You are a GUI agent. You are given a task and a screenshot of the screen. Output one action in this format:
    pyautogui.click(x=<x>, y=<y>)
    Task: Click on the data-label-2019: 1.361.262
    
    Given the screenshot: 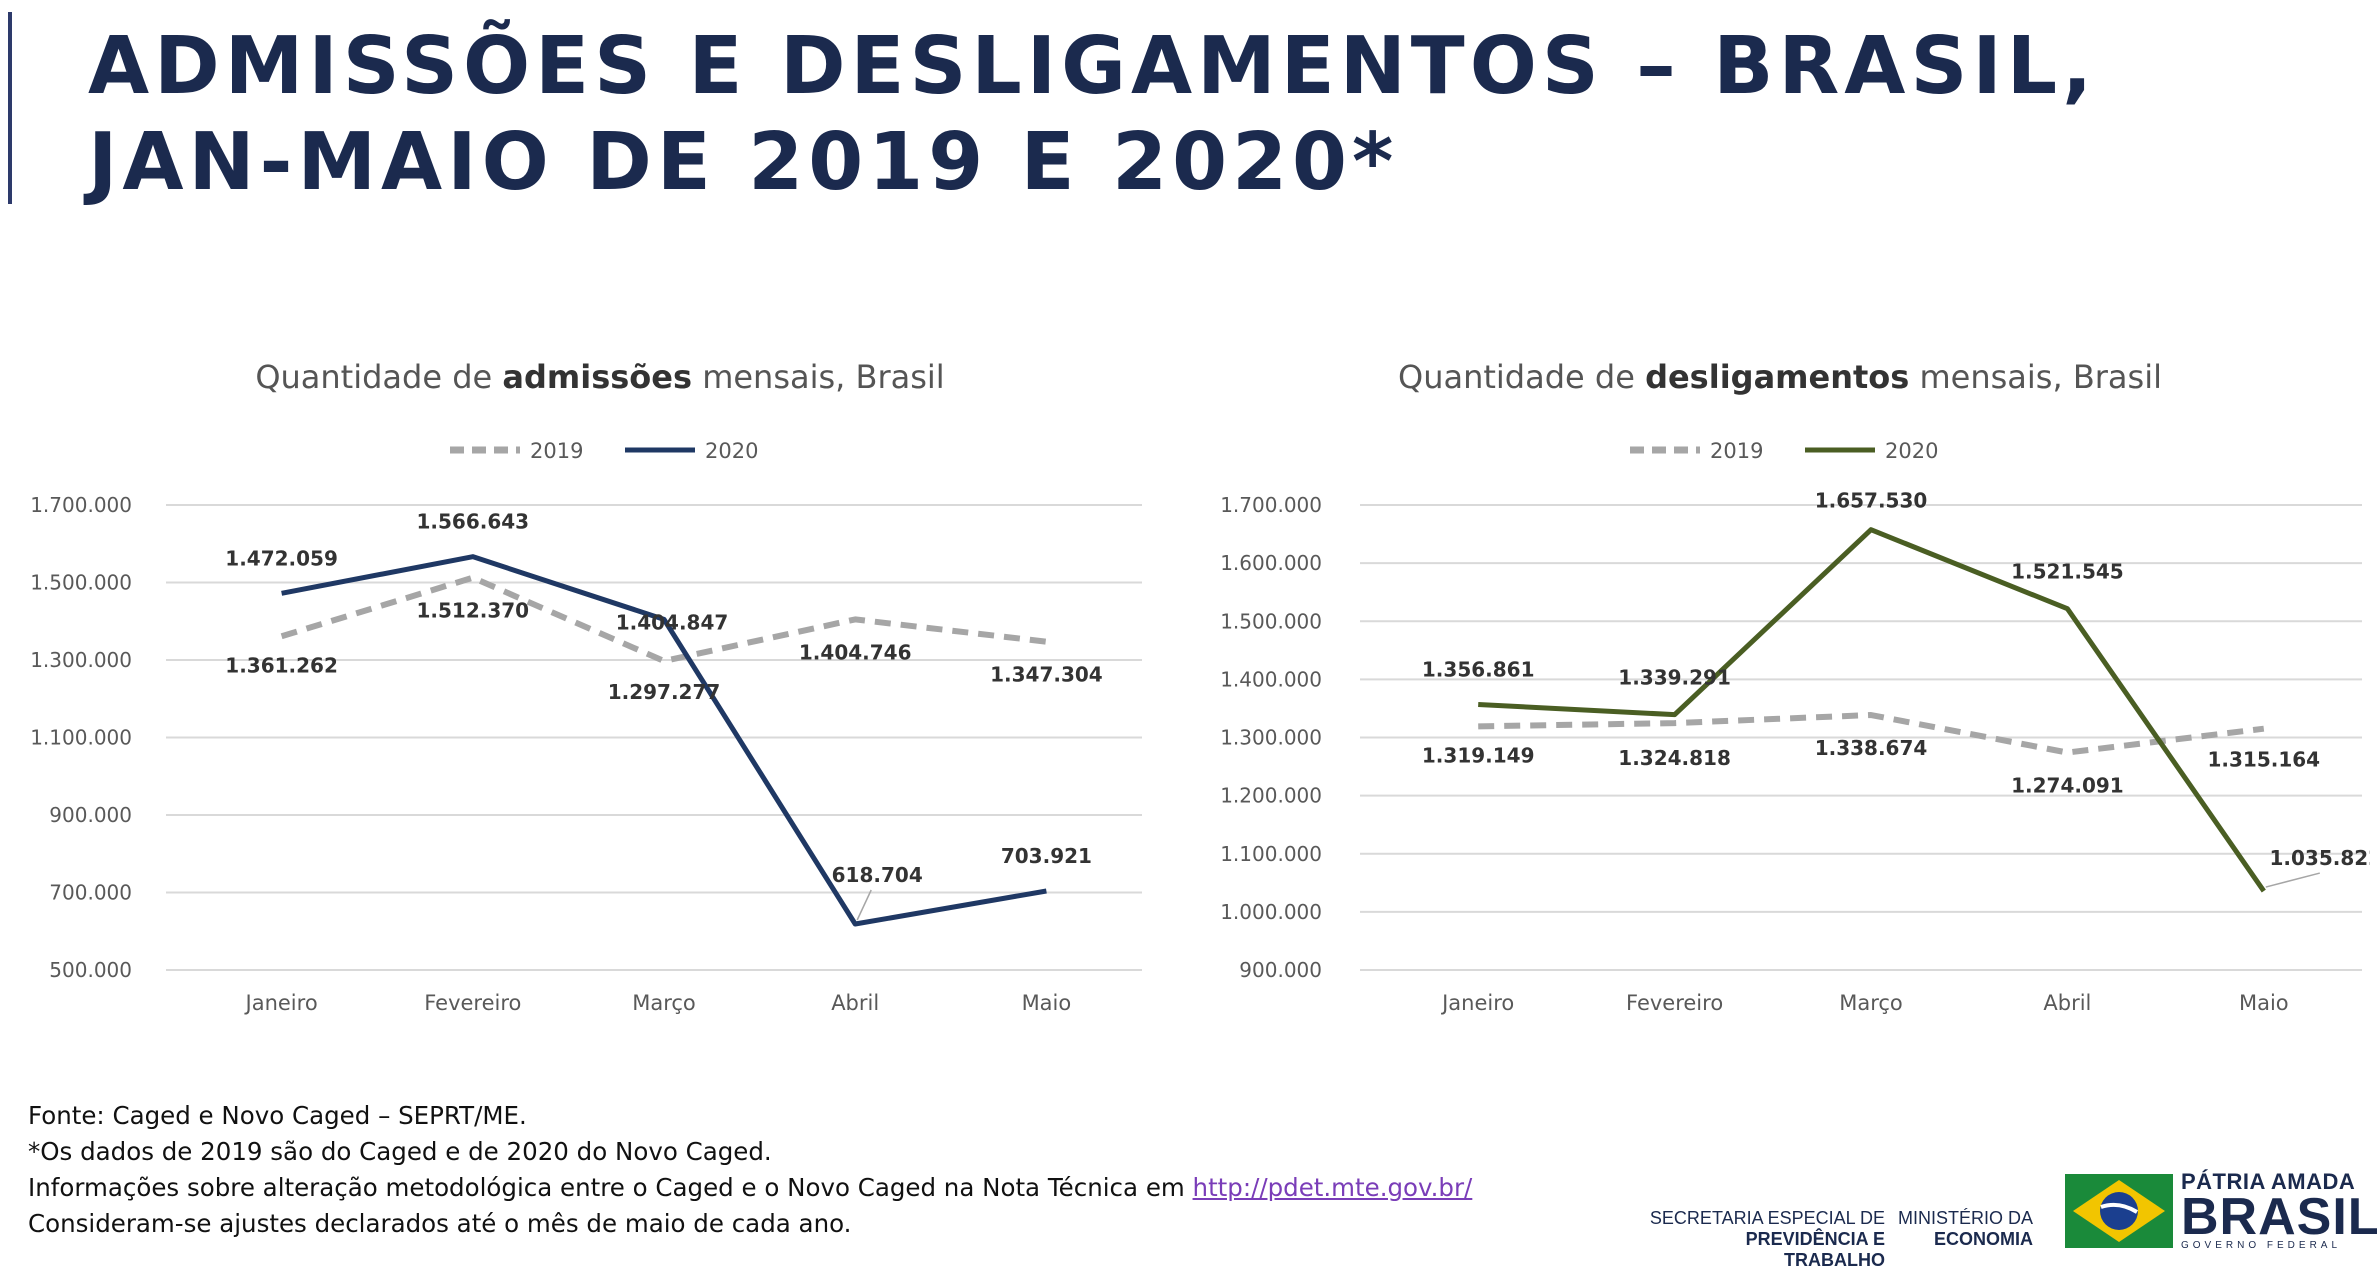 What is the action you would take?
    pyautogui.click(x=281, y=665)
    